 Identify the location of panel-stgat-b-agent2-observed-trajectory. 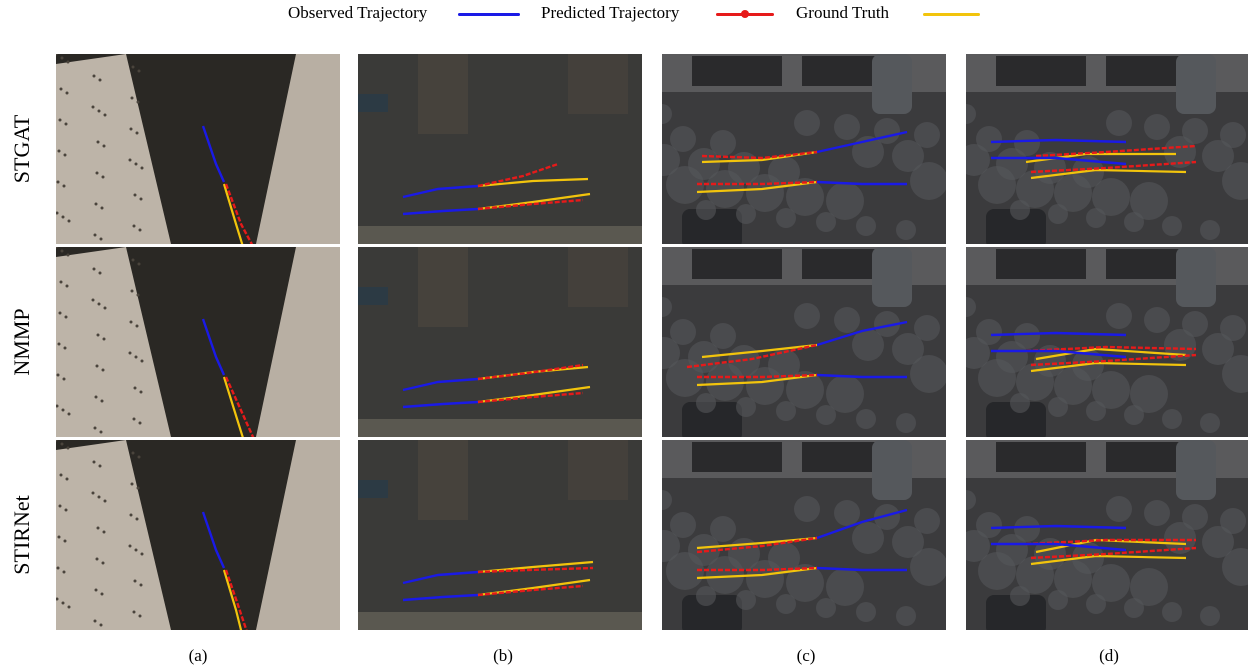
(440, 211).